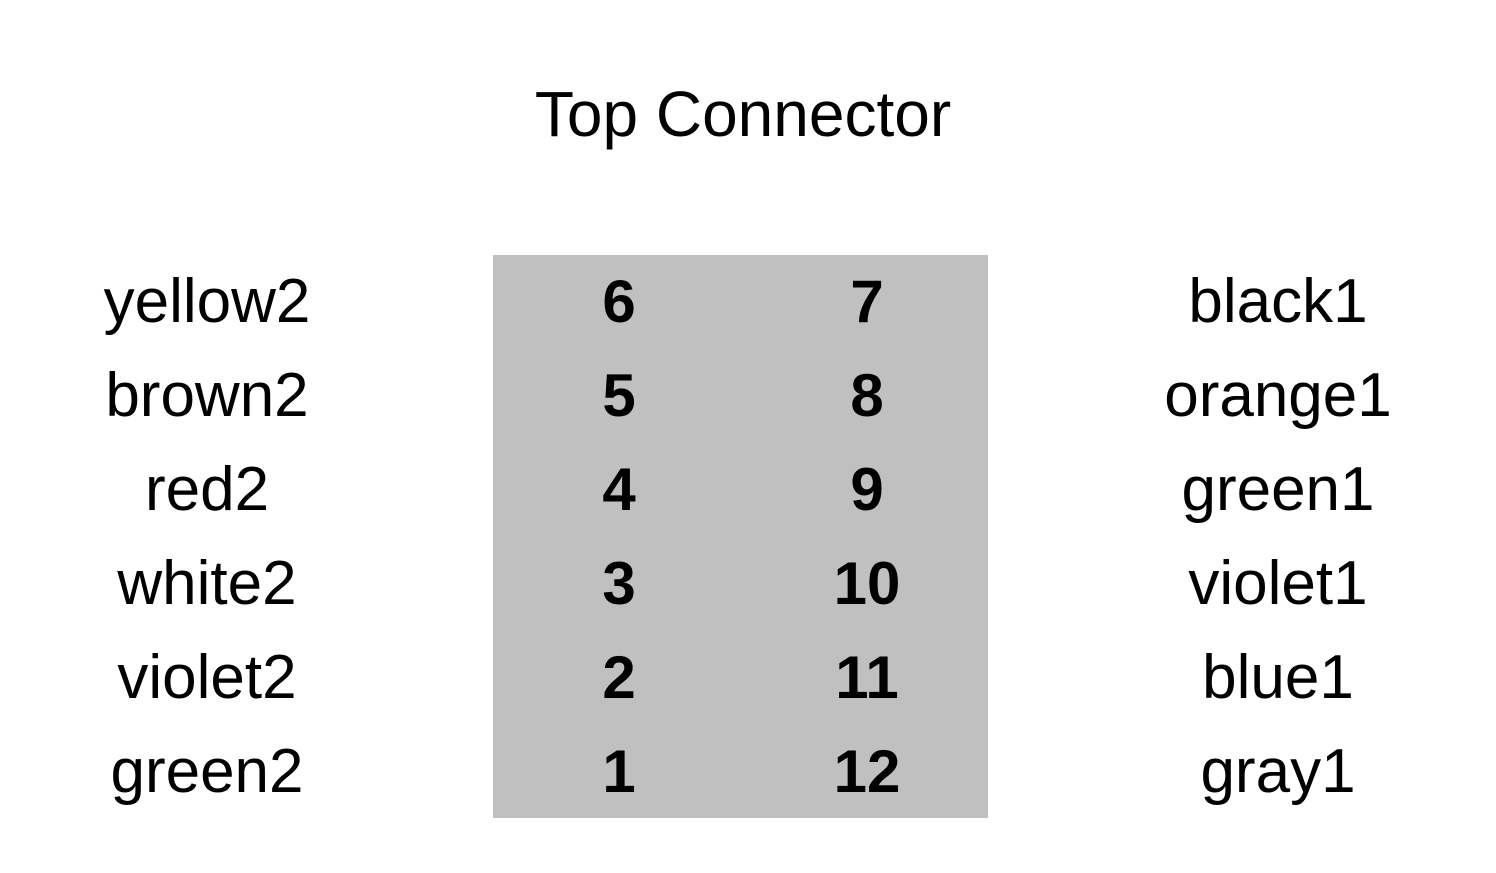 The width and height of the screenshot is (1496, 873). Describe the element at coordinates (867, 771) in the screenshot. I see `pin-number: 12` at that location.